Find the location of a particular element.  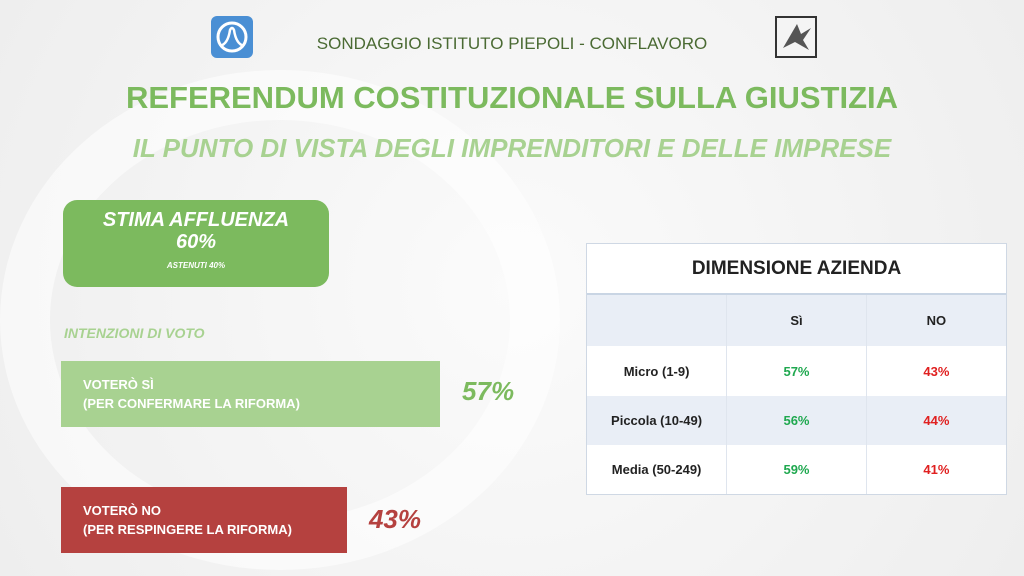

no-cell: 41% is located at coordinates (935, 469).